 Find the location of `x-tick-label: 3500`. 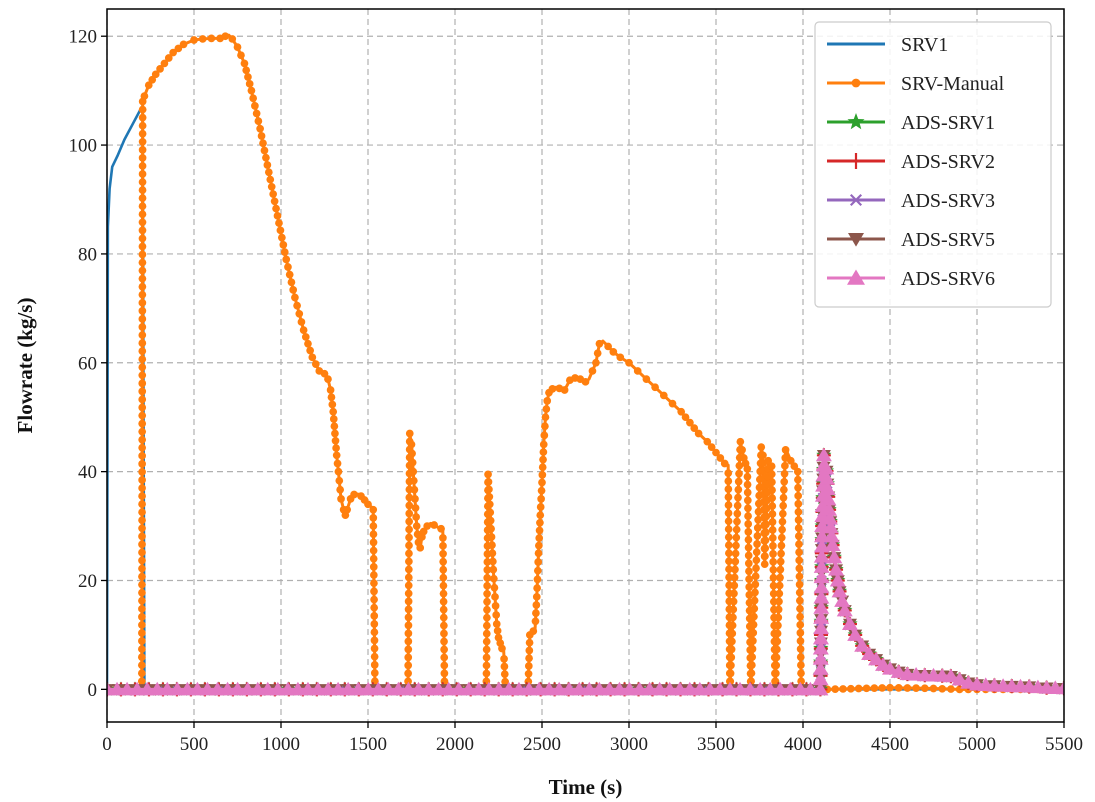

x-tick-label: 3500 is located at coordinates (716, 744).